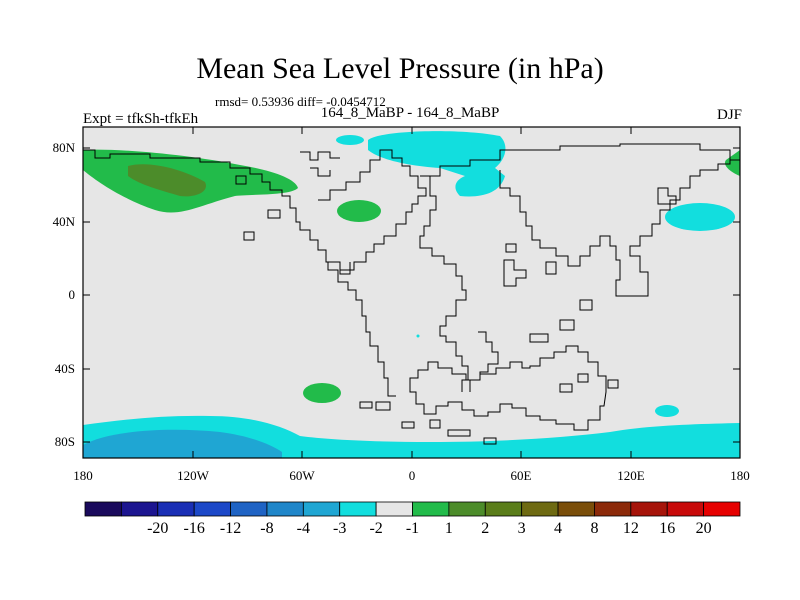 This screenshot has height=600, width=800. Describe the element at coordinates (376, 528) in the screenshot. I see `colorbar-tick-label: -2` at that location.